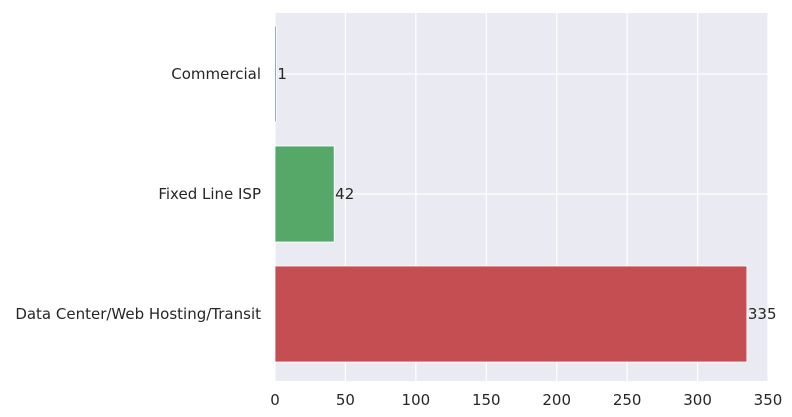  Describe the element at coordinates (216, 74) in the screenshot. I see `category-label-0: Commercial` at that location.